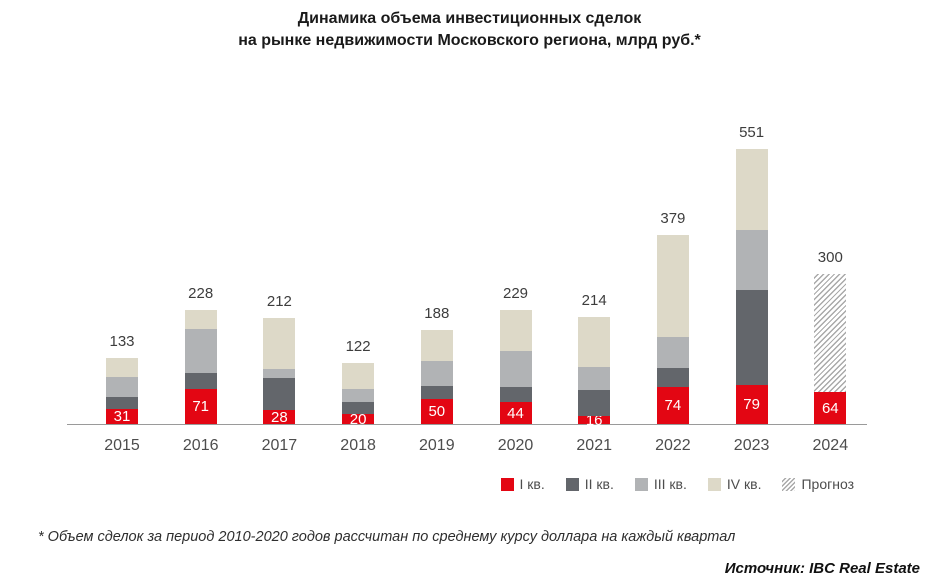  I want to click on bar-segment-2018-II кв., so click(358, 408).